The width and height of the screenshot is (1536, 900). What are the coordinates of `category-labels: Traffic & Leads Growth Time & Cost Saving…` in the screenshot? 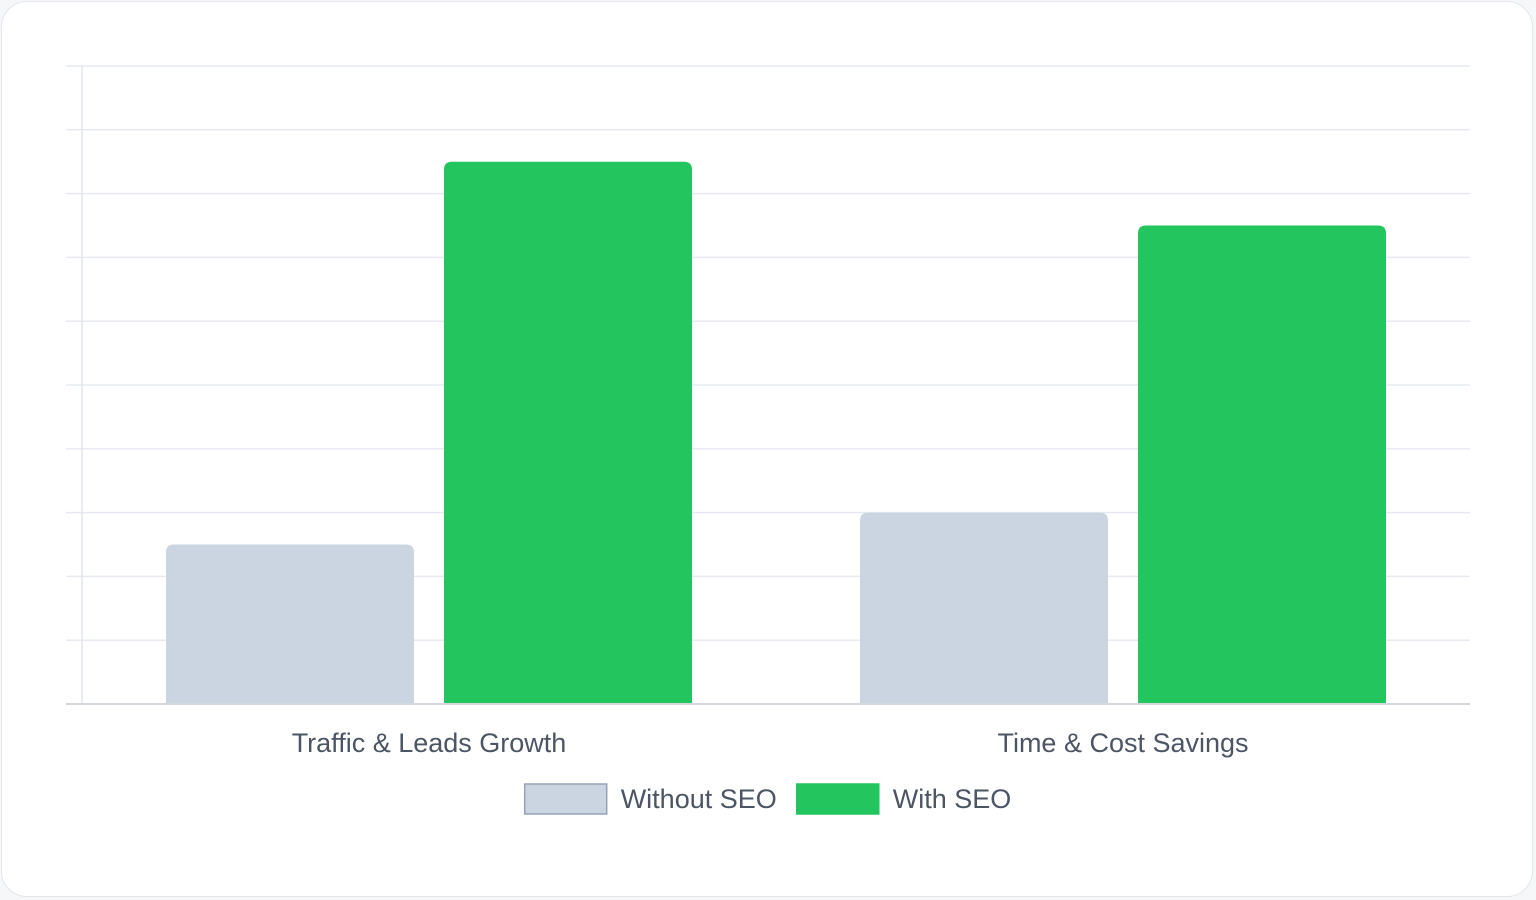 It's located at (770, 743).